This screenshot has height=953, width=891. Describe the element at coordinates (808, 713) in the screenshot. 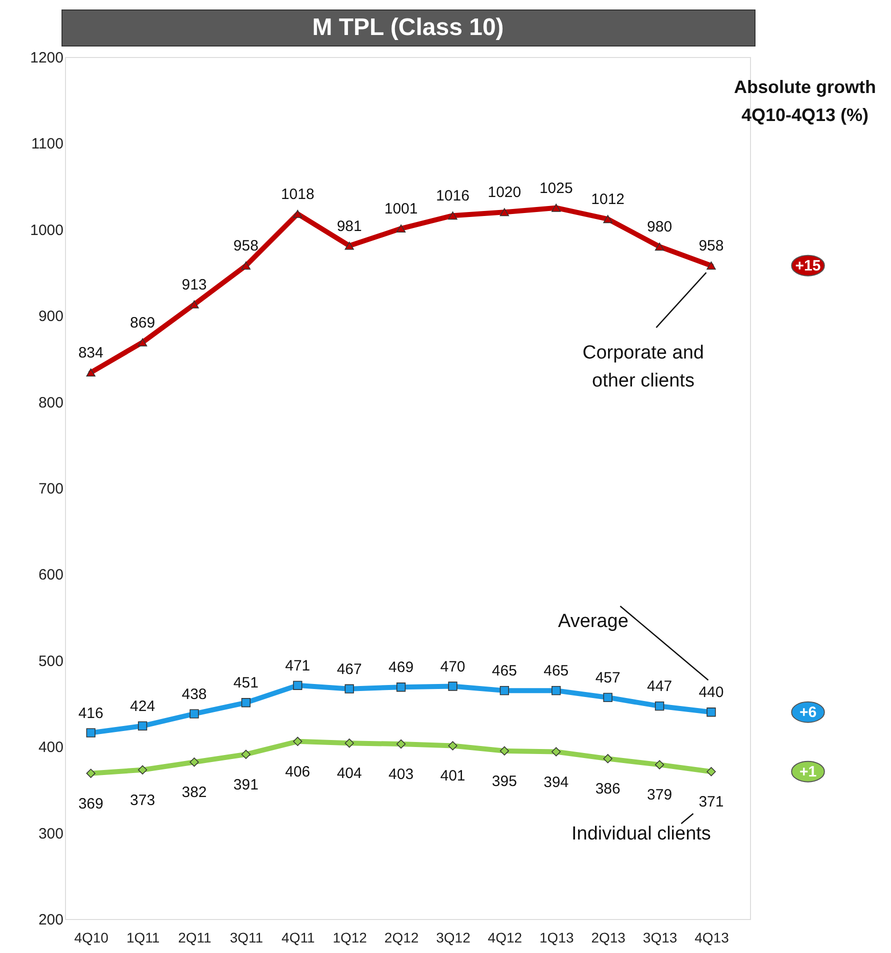

I see `text: +6` at that location.